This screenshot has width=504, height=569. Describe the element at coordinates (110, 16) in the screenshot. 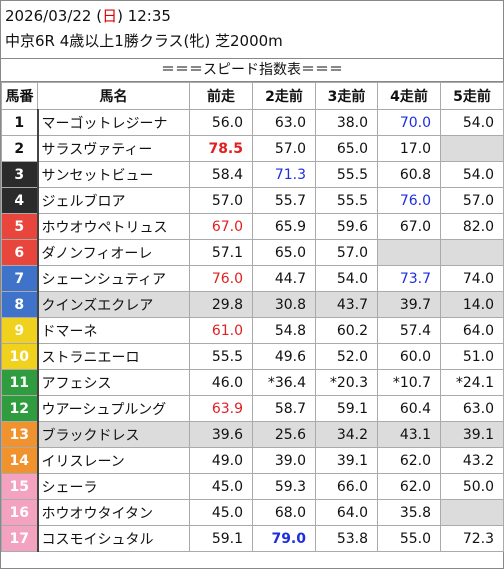

I see `weekday: 日` at that location.